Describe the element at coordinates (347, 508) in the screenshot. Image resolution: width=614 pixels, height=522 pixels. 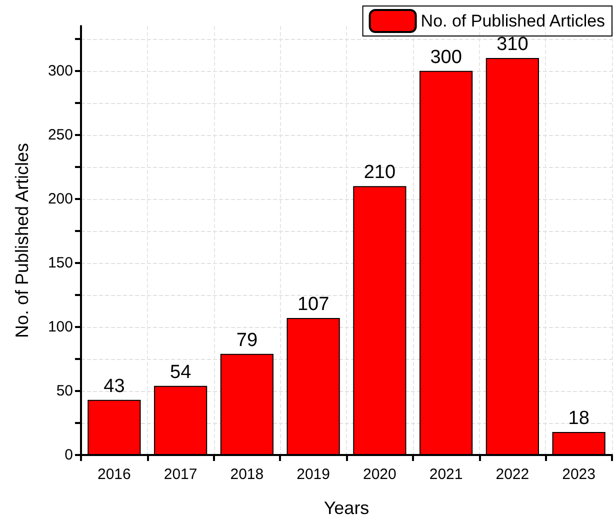
I see `x-axis-title: Years` at that location.